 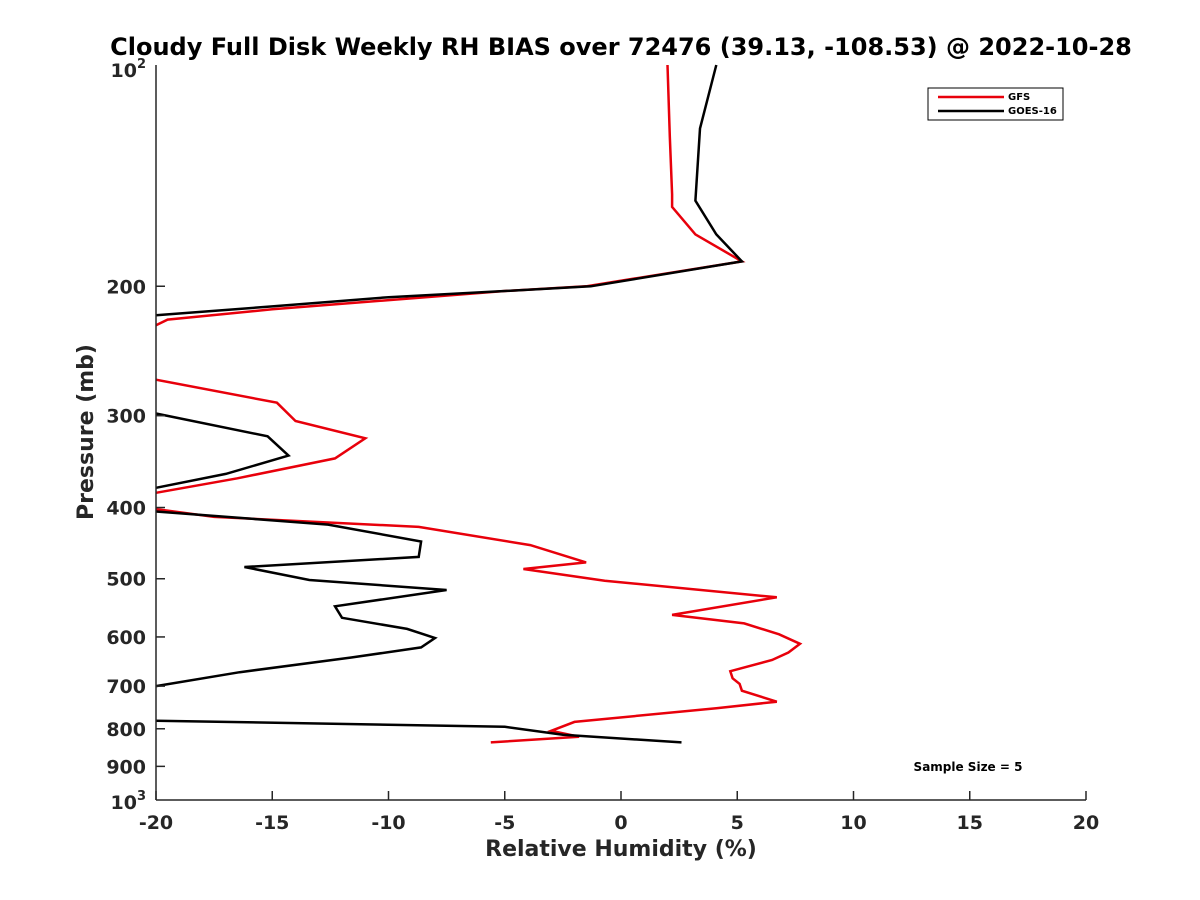 What do you see at coordinates (129, 801) in the screenshot?
I see `y-tick-label-bottom: 103` at bounding box center [129, 801].